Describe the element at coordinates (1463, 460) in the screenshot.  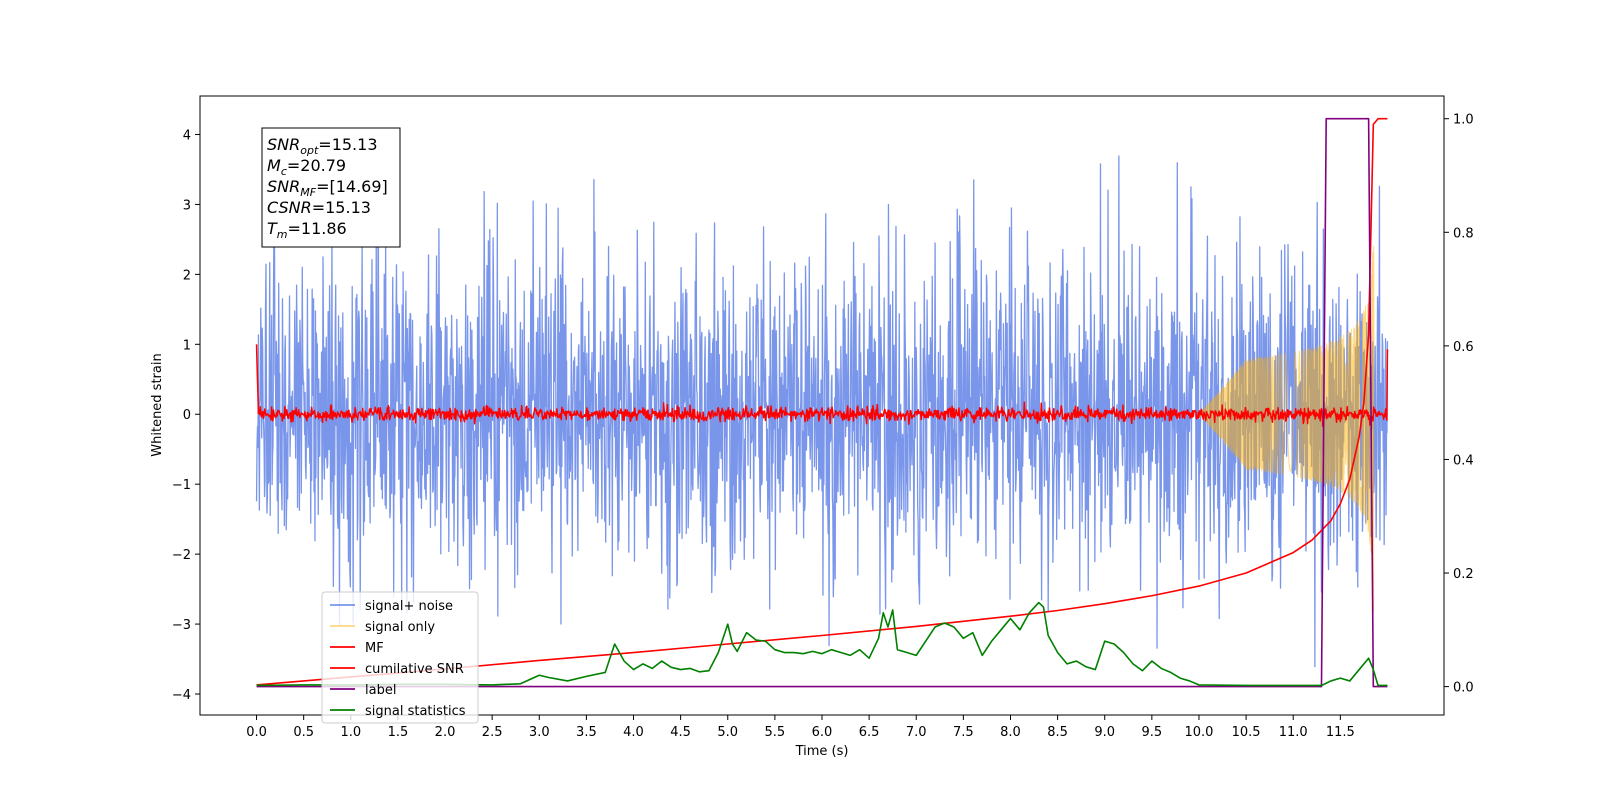
I see `y2-tick-label: 0.4` at that location.